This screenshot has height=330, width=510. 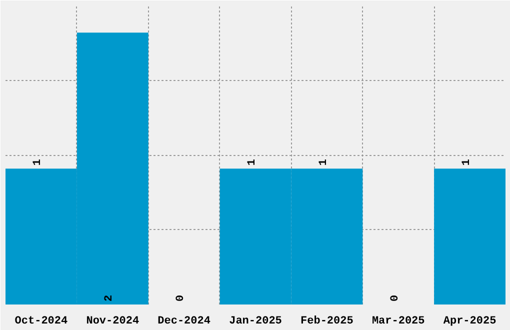 I want to click on x-tick-label: Oct-2024, so click(x=41, y=322).